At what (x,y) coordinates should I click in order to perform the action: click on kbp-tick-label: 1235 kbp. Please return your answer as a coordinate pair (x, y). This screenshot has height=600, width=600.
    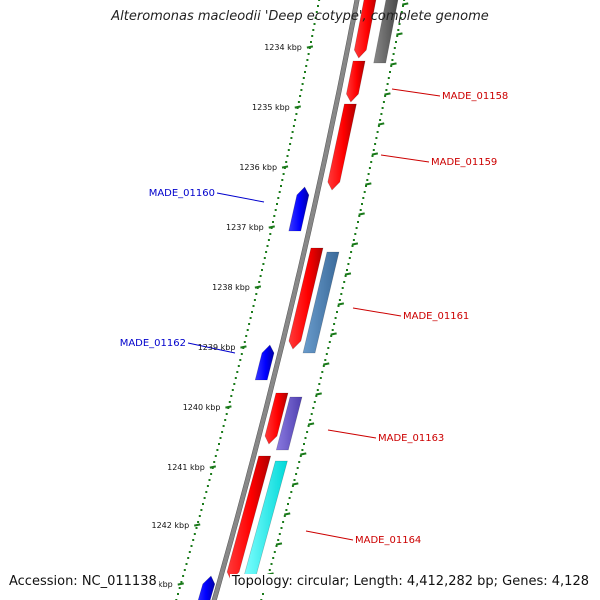
    Looking at the image, I should click on (271, 107).